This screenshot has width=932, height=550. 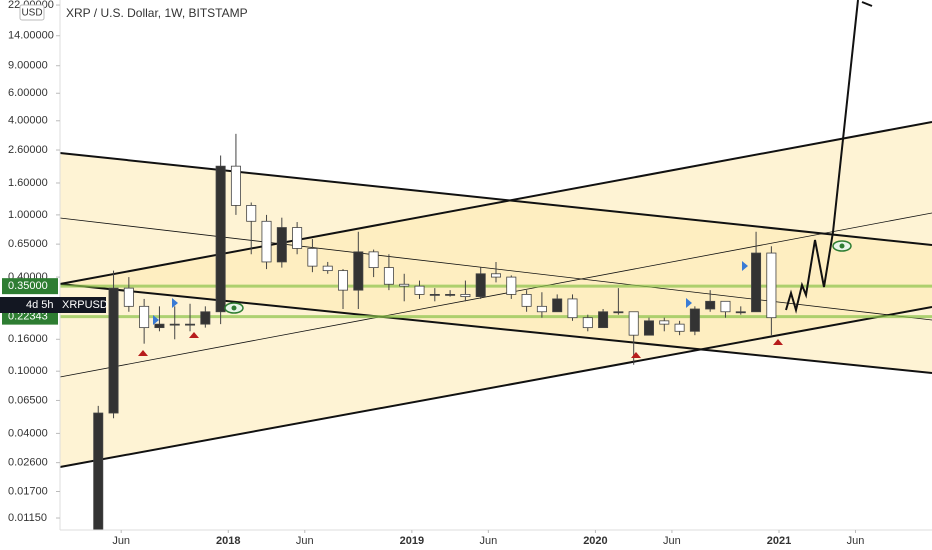 I want to click on y-tick-label: 0.04000, so click(x=28, y=433).